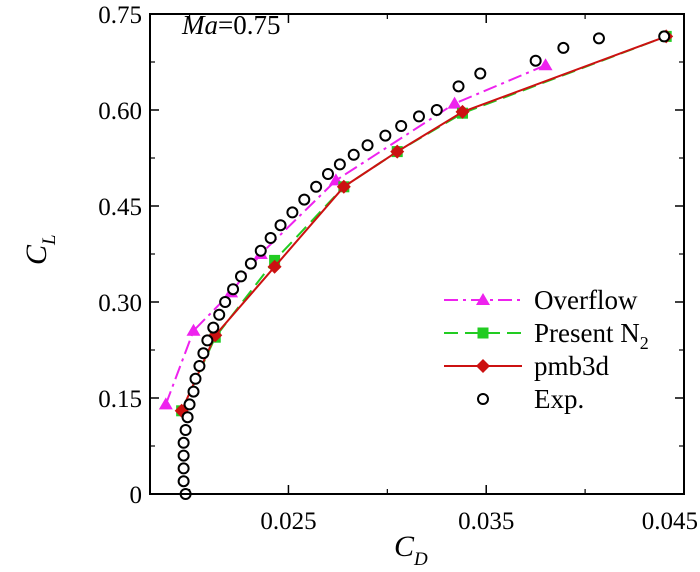  I want to click on y-axis-title: CL, so click(40, 249).